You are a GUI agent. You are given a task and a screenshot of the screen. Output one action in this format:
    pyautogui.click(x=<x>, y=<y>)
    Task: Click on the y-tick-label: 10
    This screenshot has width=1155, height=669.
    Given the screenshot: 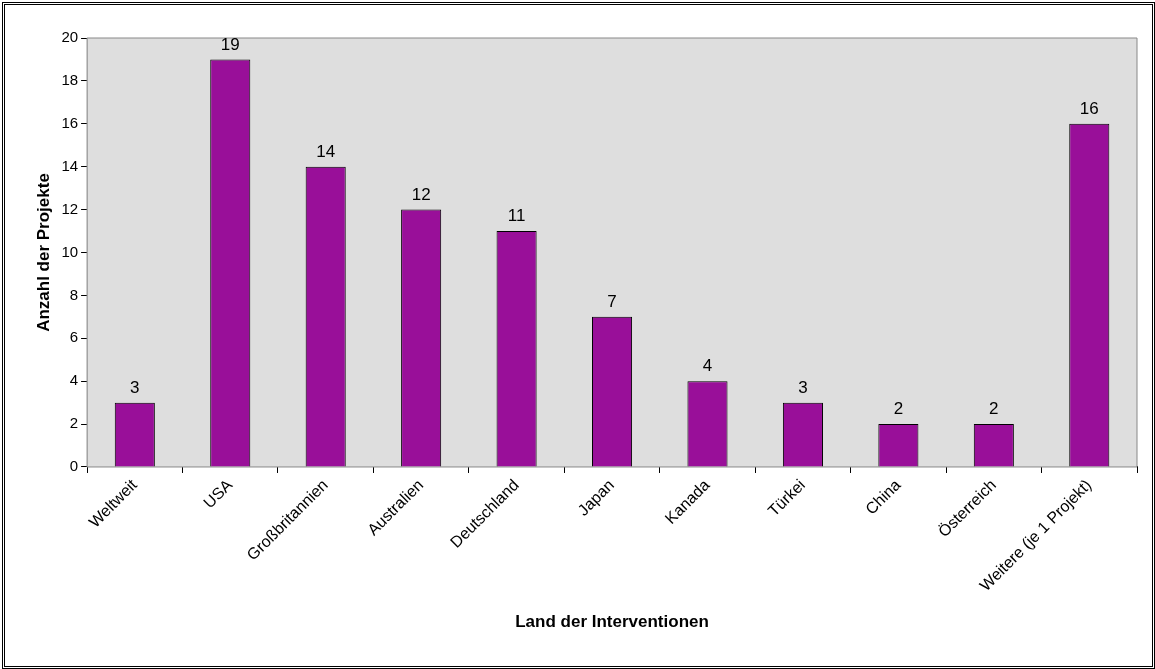 What is the action you would take?
    pyautogui.click(x=70, y=251)
    